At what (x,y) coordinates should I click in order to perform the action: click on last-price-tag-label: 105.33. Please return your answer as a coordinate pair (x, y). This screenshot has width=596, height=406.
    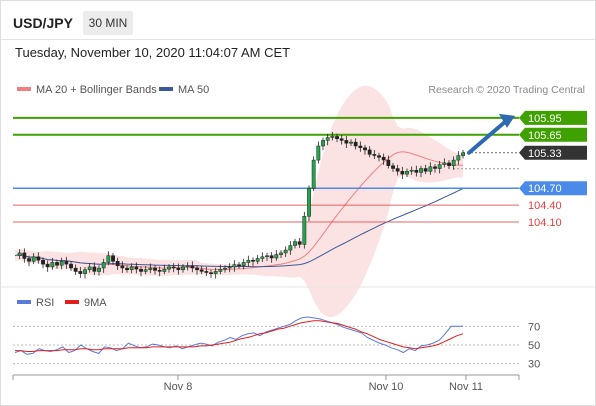
    Looking at the image, I should click on (545, 154).